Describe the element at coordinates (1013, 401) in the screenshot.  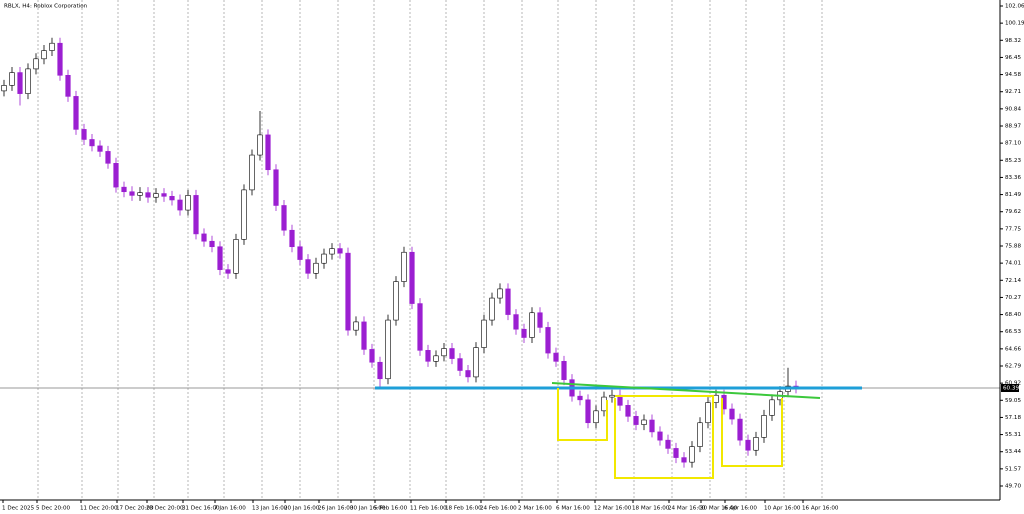
I see `y-tick-label: 59.05` at that location.